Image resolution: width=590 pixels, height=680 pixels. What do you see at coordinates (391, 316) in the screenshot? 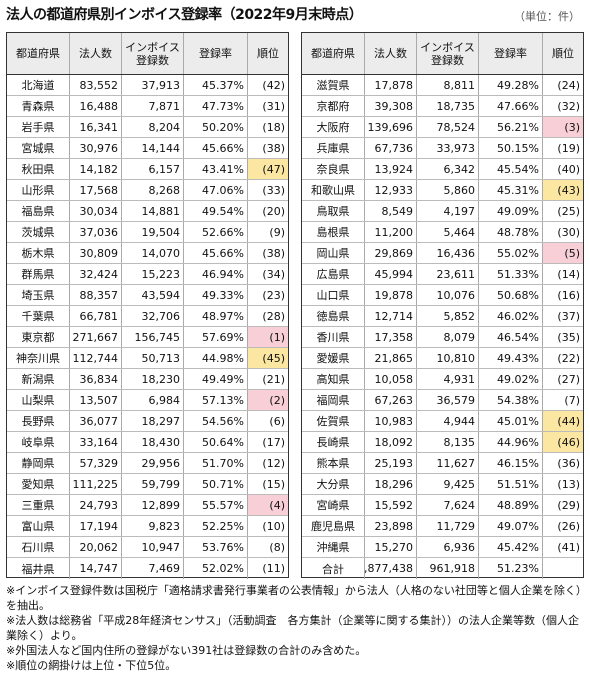
I see `corporations-cell: 12,714` at bounding box center [391, 316].